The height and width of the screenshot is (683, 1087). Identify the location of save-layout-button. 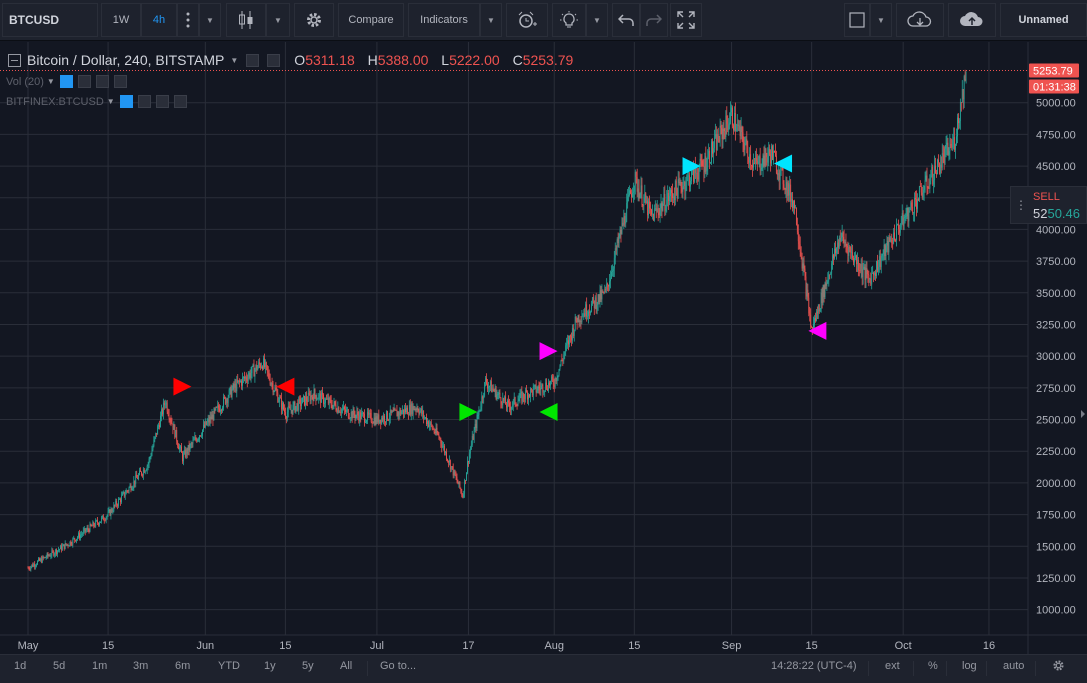
(972, 20).